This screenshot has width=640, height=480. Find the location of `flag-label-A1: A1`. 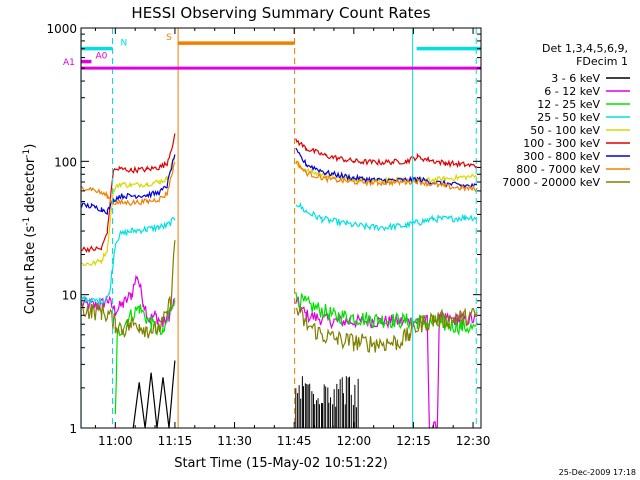

flag-label-A1: A1 is located at coordinates (69, 63).